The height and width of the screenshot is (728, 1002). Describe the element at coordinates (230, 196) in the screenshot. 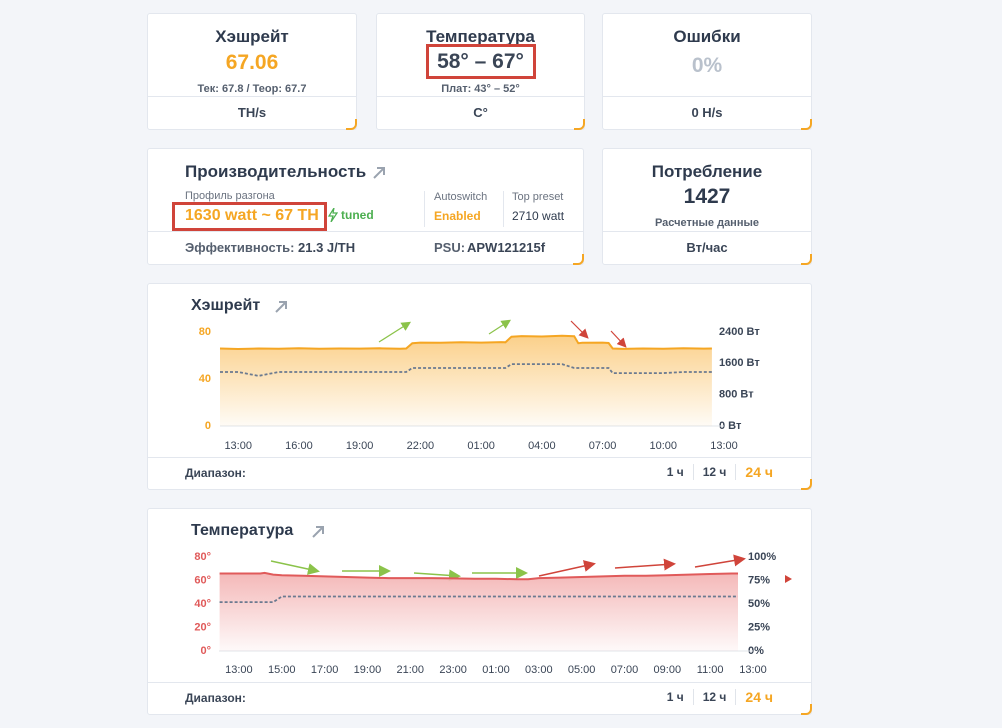

I see `profile-label: Профиль разгона` at that location.